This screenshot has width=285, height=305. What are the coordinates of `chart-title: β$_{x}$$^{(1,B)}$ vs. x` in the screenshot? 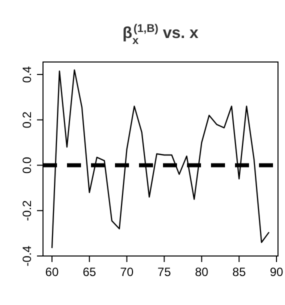 It's located at (160, 35).